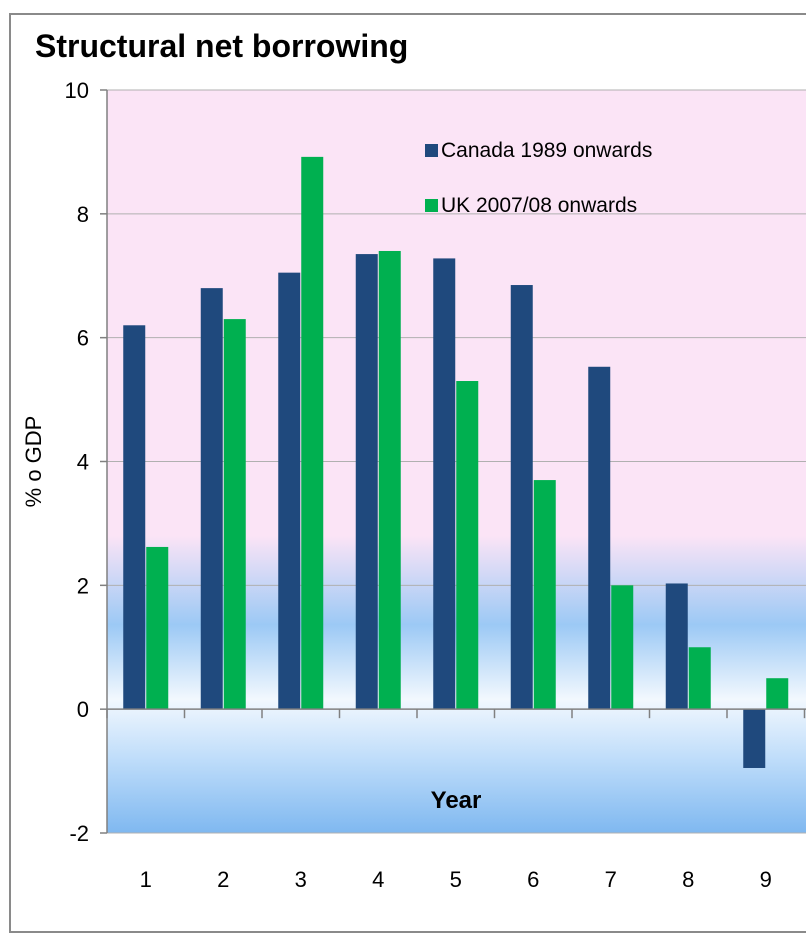 Image resolution: width=806 pixels, height=935 pixels. Describe the element at coordinates (301, 879) in the screenshot. I see `x-tick-label: 3` at that location.